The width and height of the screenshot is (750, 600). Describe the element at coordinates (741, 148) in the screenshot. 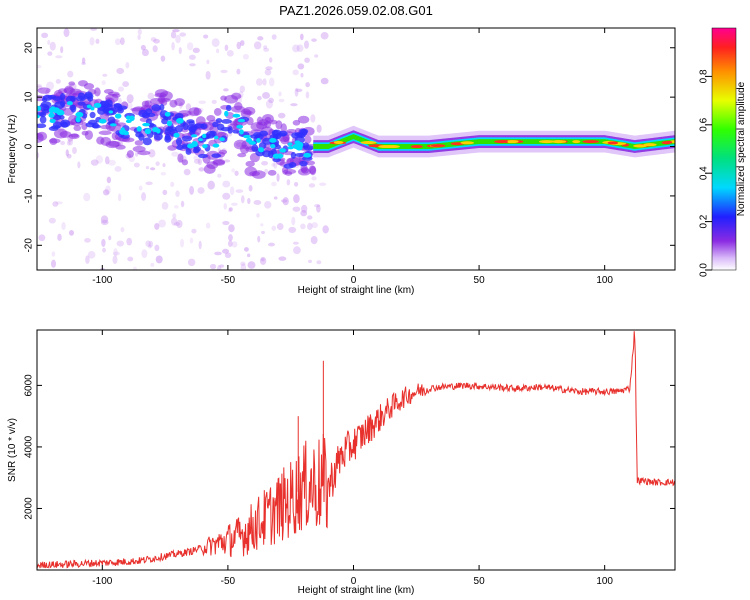

I see `colorbar-label: Normalized spectral amplitude` at that location.